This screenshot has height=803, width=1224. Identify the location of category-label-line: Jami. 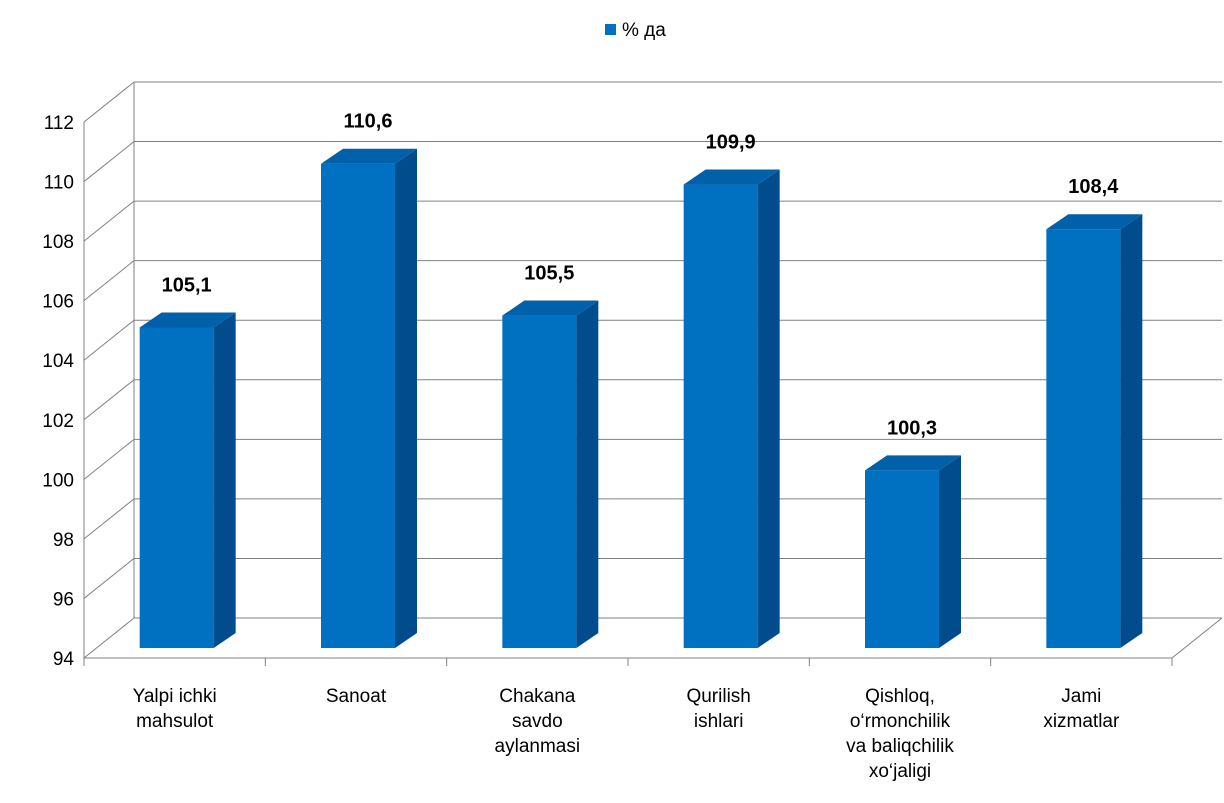
(1081, 696).